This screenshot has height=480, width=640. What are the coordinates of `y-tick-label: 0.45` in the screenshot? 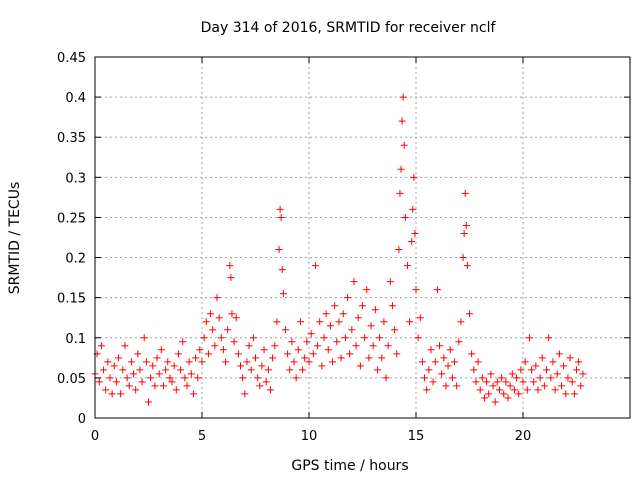 It's located at (71, 58).